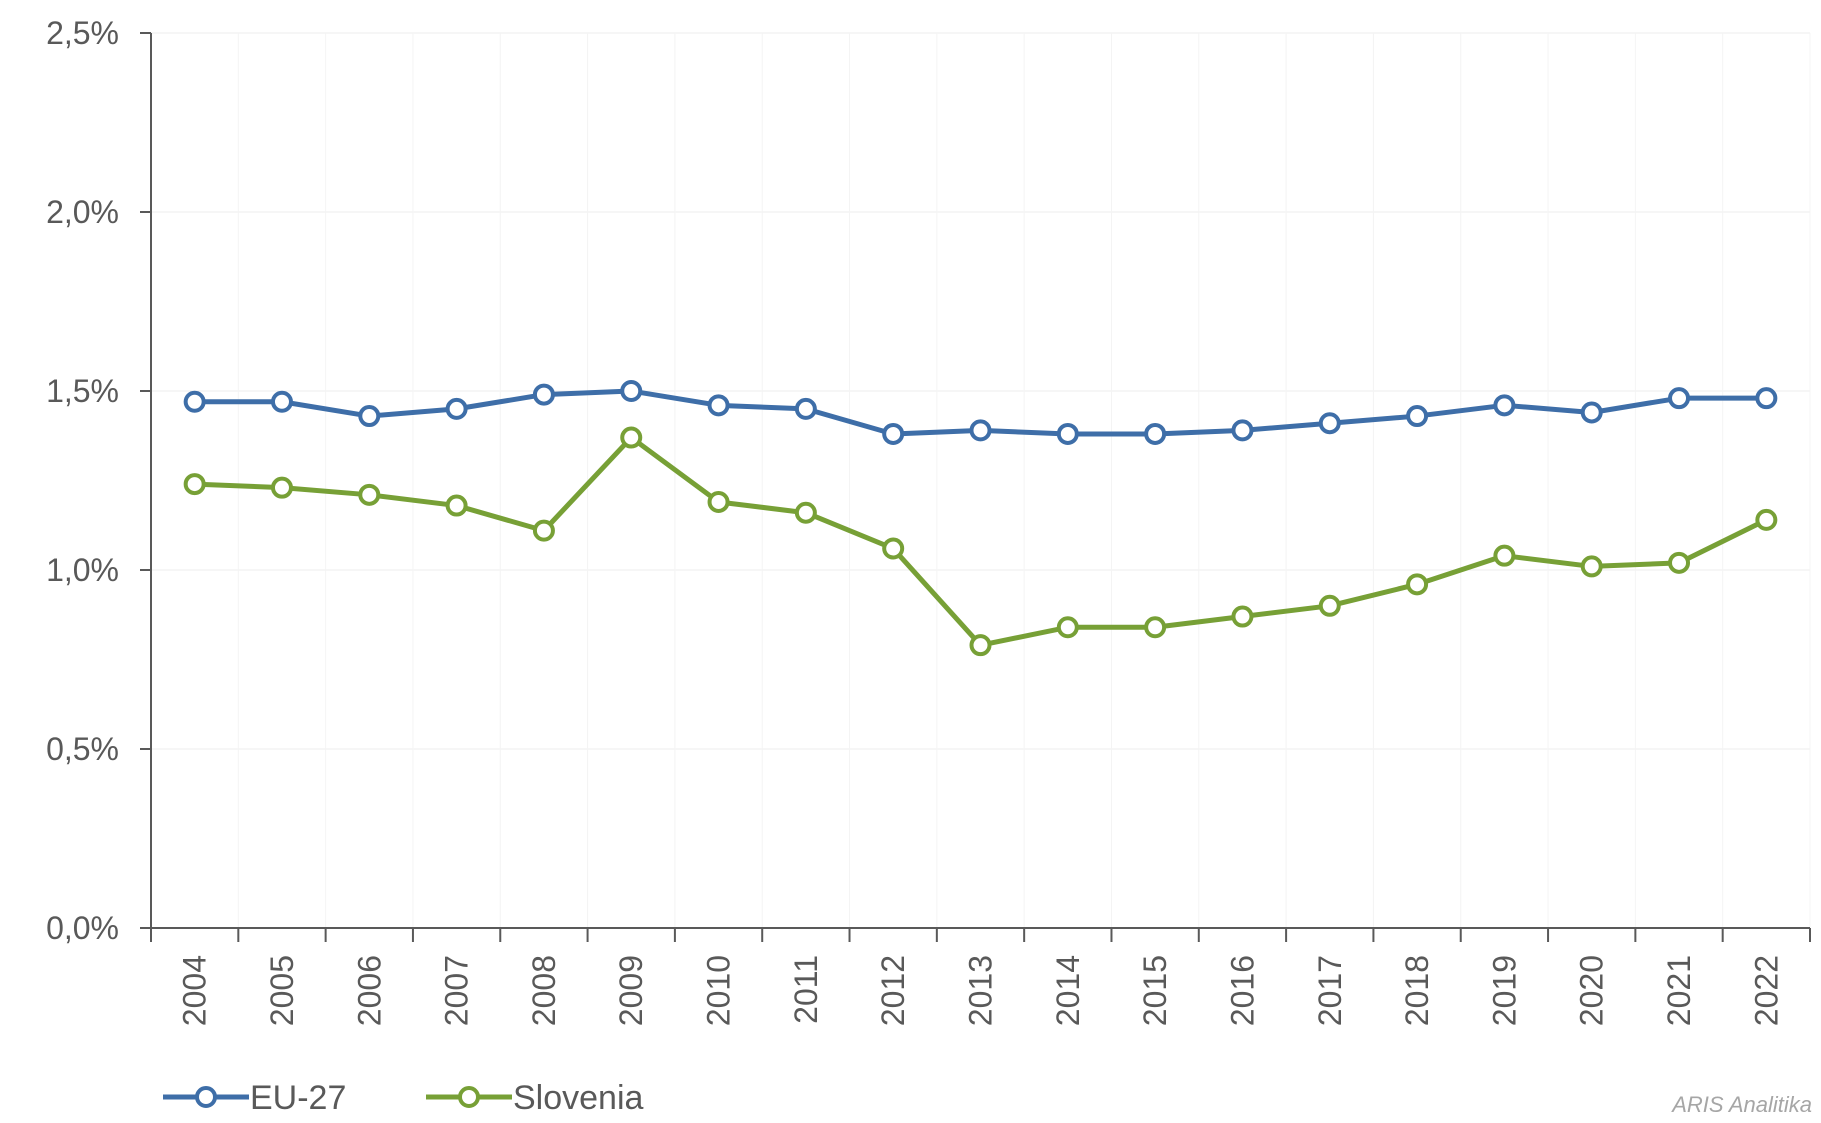  Describe the element at coordinates (806, 989) in the screenshot. I see `x-tick-label: 2011` at that location.